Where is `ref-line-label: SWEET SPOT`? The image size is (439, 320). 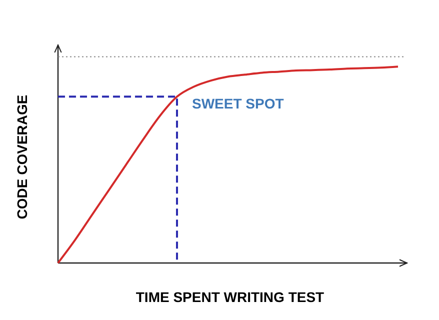 ref-line-label: SWEET SPOT is located at coordinates (238, 104).